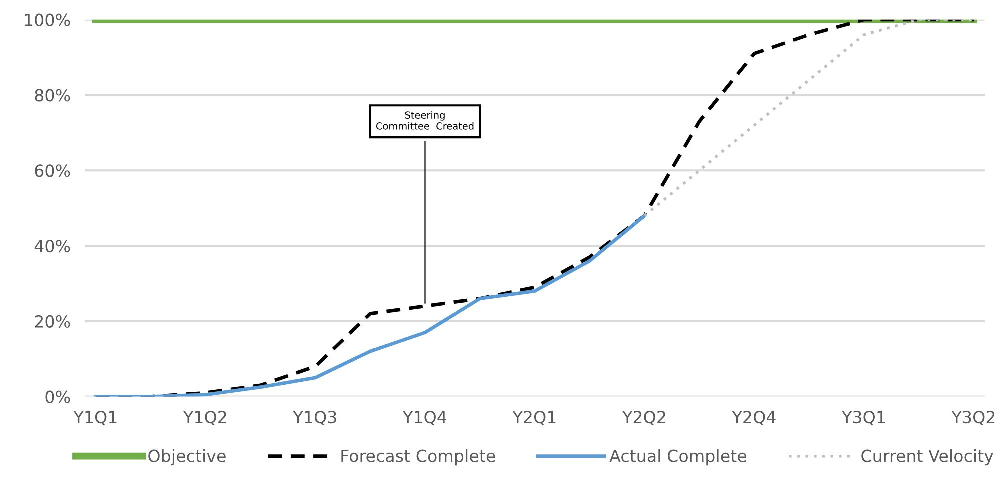 The height and width of the screenshot is (496, 1000). Describe the element at coordinates (58, 397) in the screenshot. I see `y-tick-label: 0%` at that location.